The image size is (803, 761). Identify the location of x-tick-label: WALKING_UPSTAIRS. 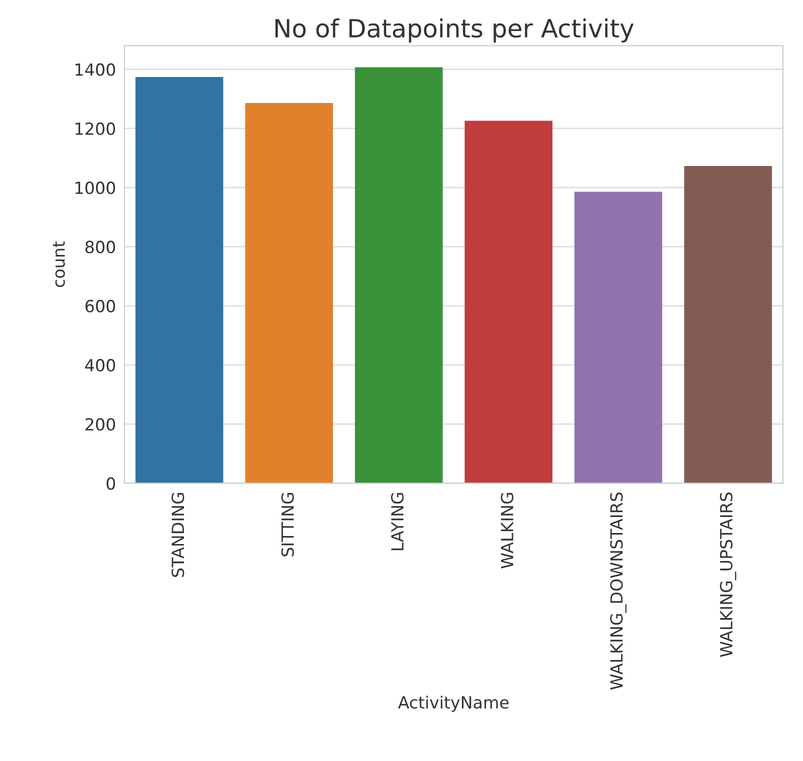
(728, 575).